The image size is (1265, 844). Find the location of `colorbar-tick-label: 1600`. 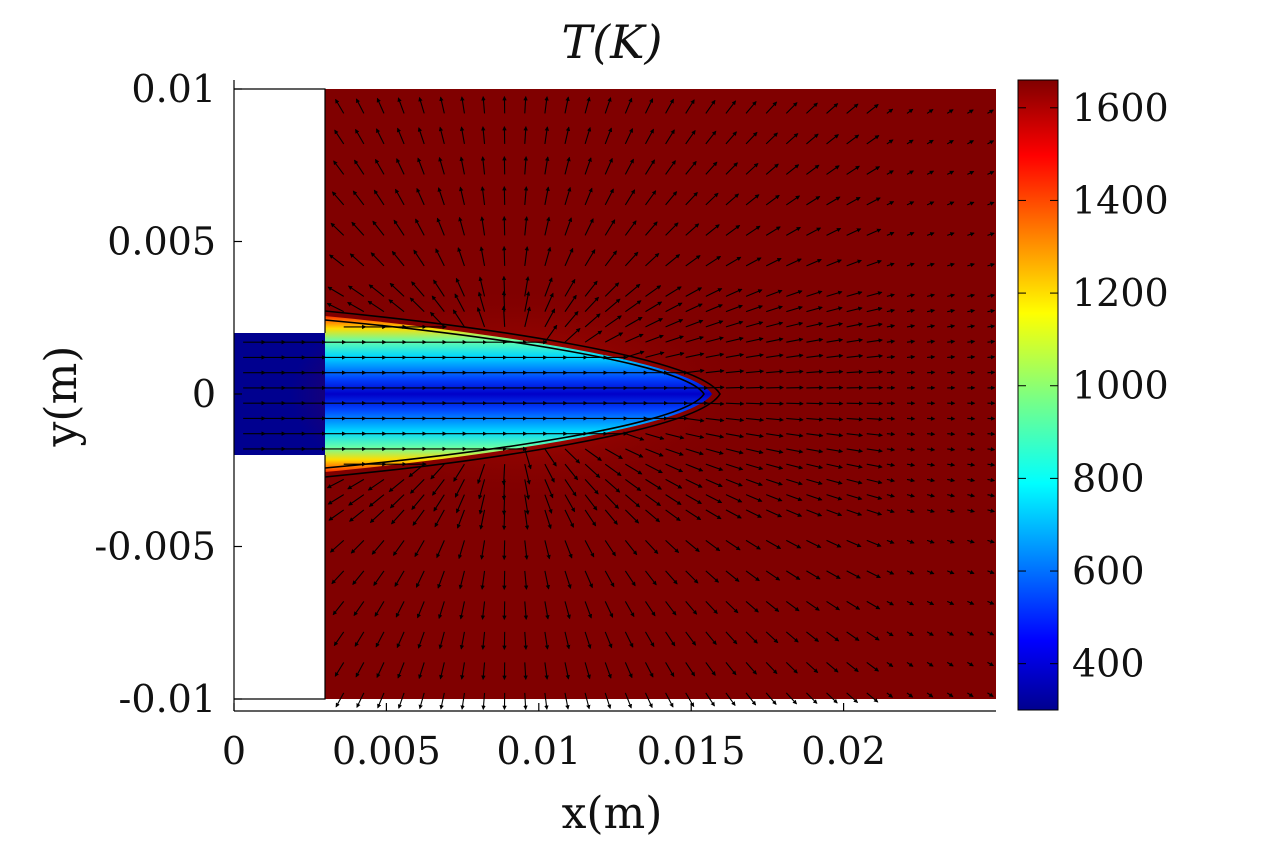

colorbar-tick-label: 1600 is located at coordinates (1120, 108).